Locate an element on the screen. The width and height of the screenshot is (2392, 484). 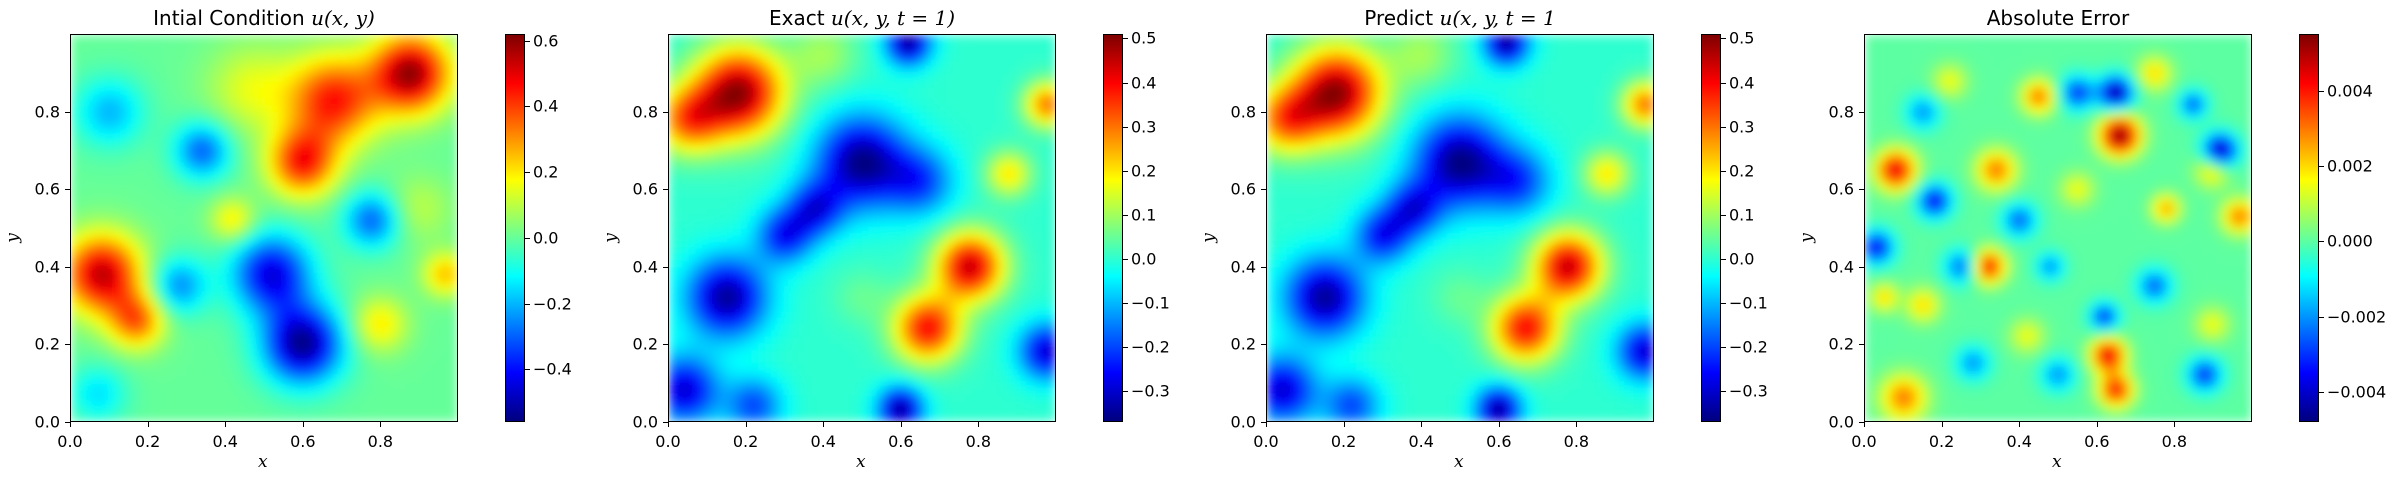
x-axis-label: x is located at coordinates (263, 462).